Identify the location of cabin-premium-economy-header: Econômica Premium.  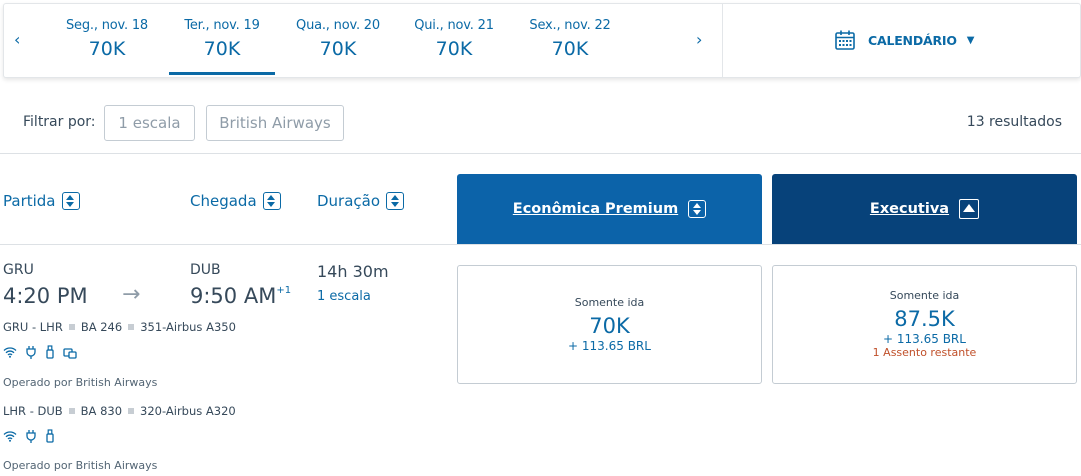
(609, 209).